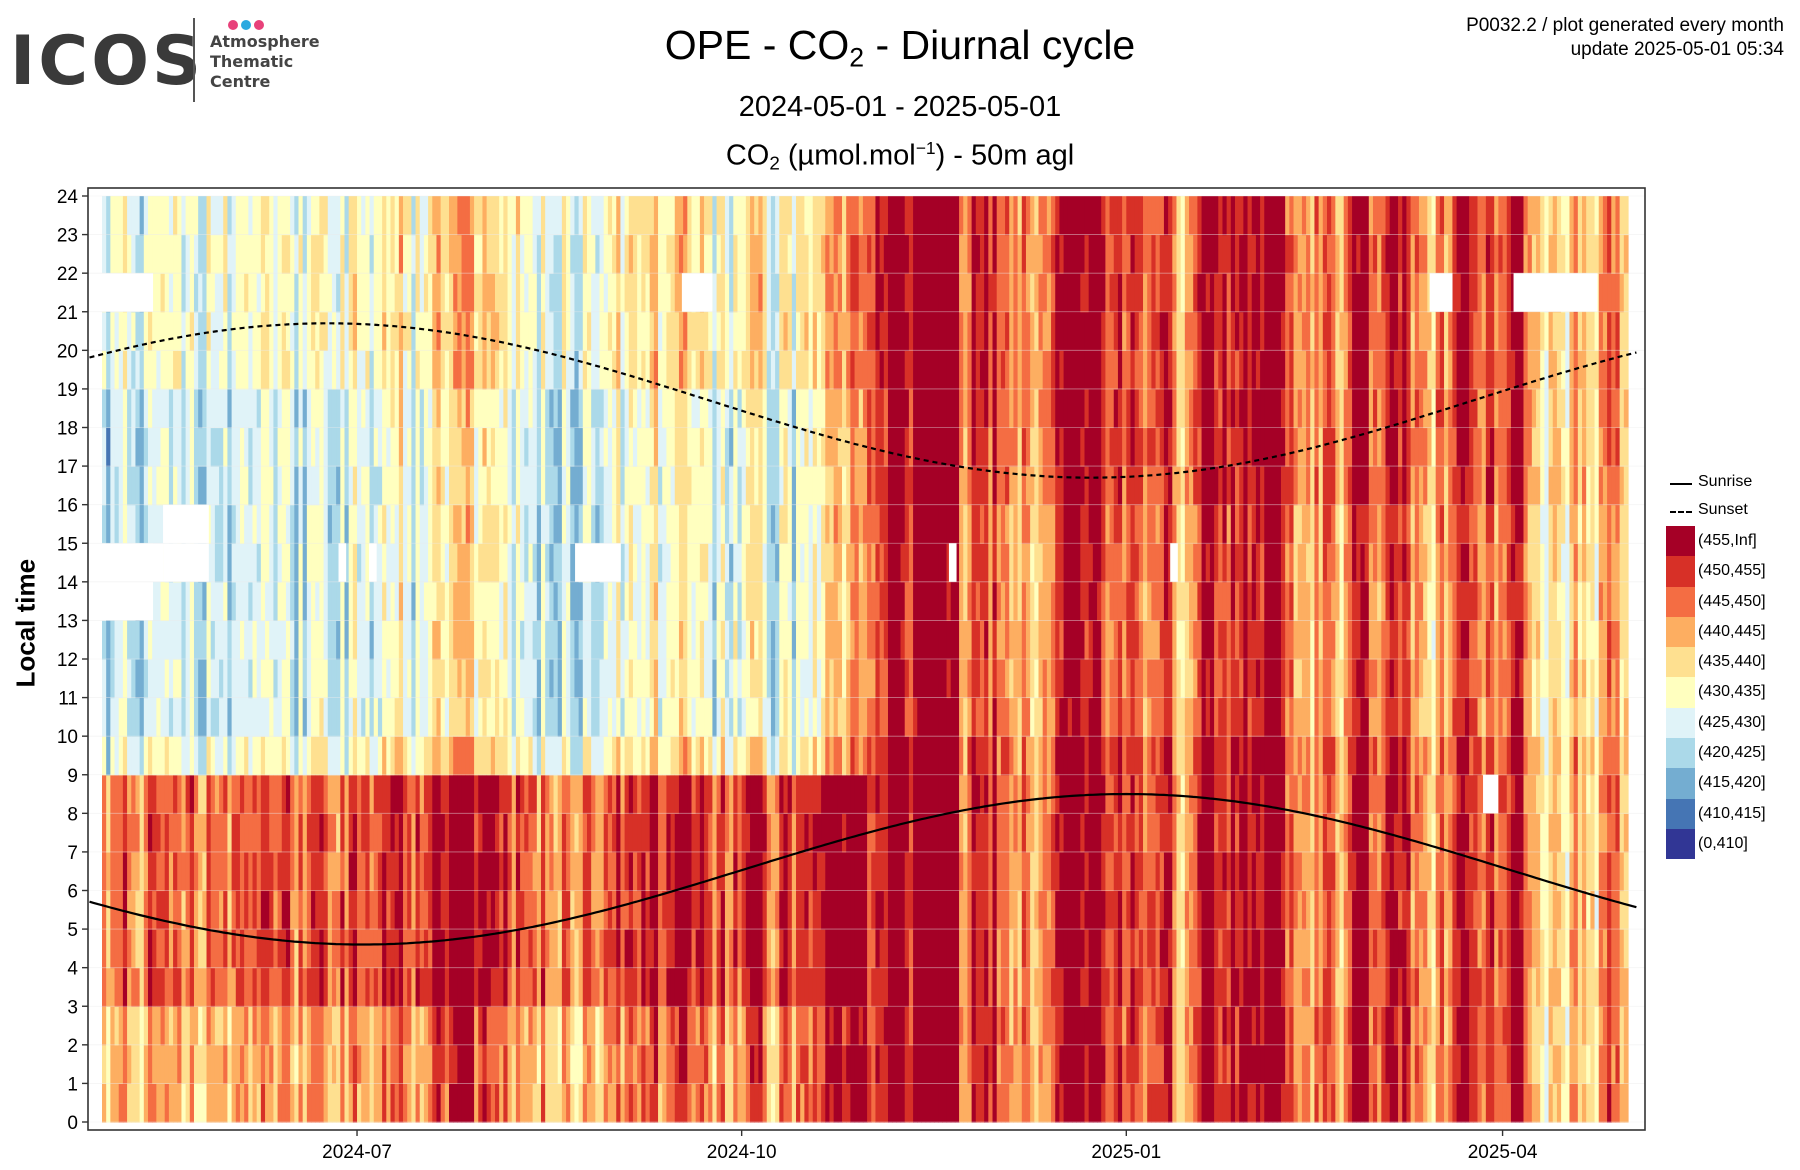 The image size is (1800, 1170). I want to click on logo-subtitle: Atmosphere Thematic Centre, so click(265, 62).